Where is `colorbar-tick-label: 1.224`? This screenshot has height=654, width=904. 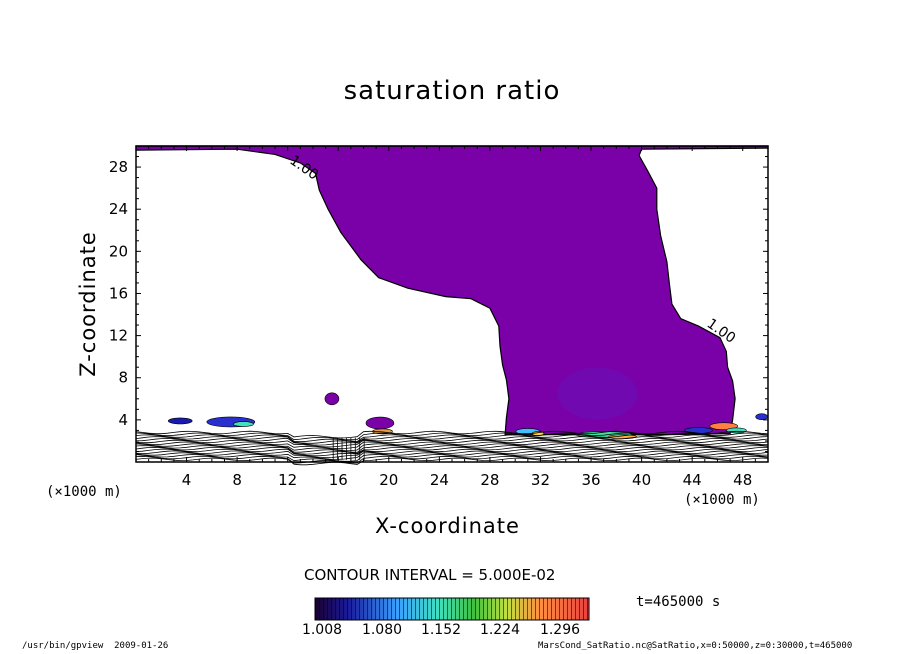
colorbar-tick-label: 1.224 is located at coordinates (500, 630).